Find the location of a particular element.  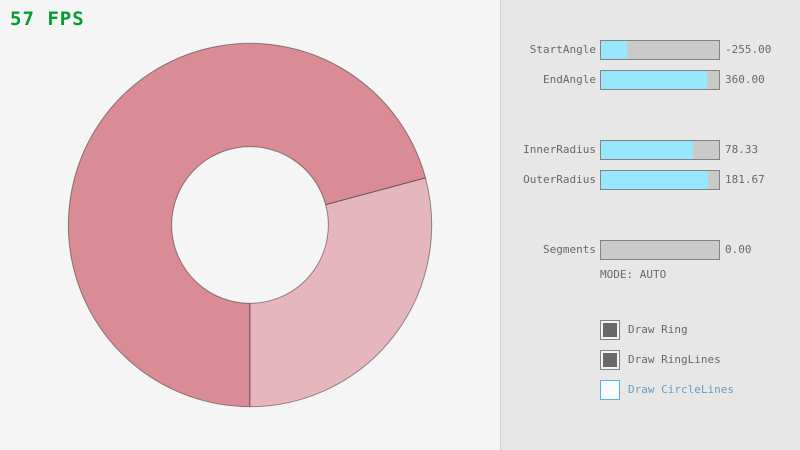

draw-ringlines-checkbox is located at coordinates (610, 360).